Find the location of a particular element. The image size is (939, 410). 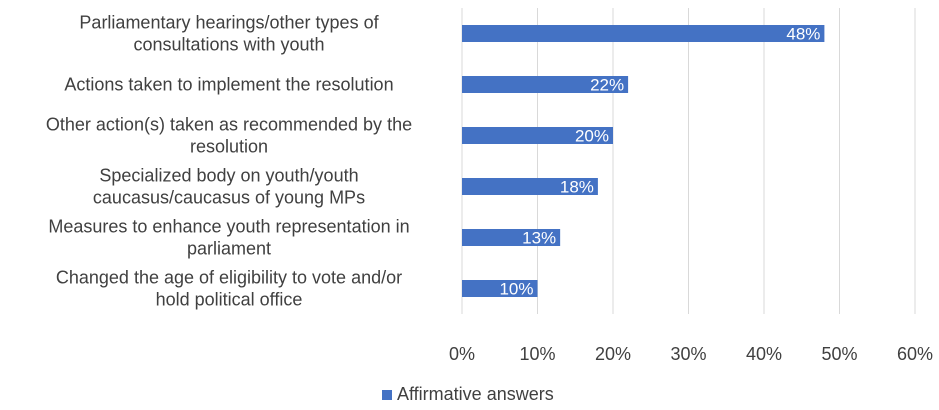

x-tick-label: 10% is located at coordinates (537, 354).